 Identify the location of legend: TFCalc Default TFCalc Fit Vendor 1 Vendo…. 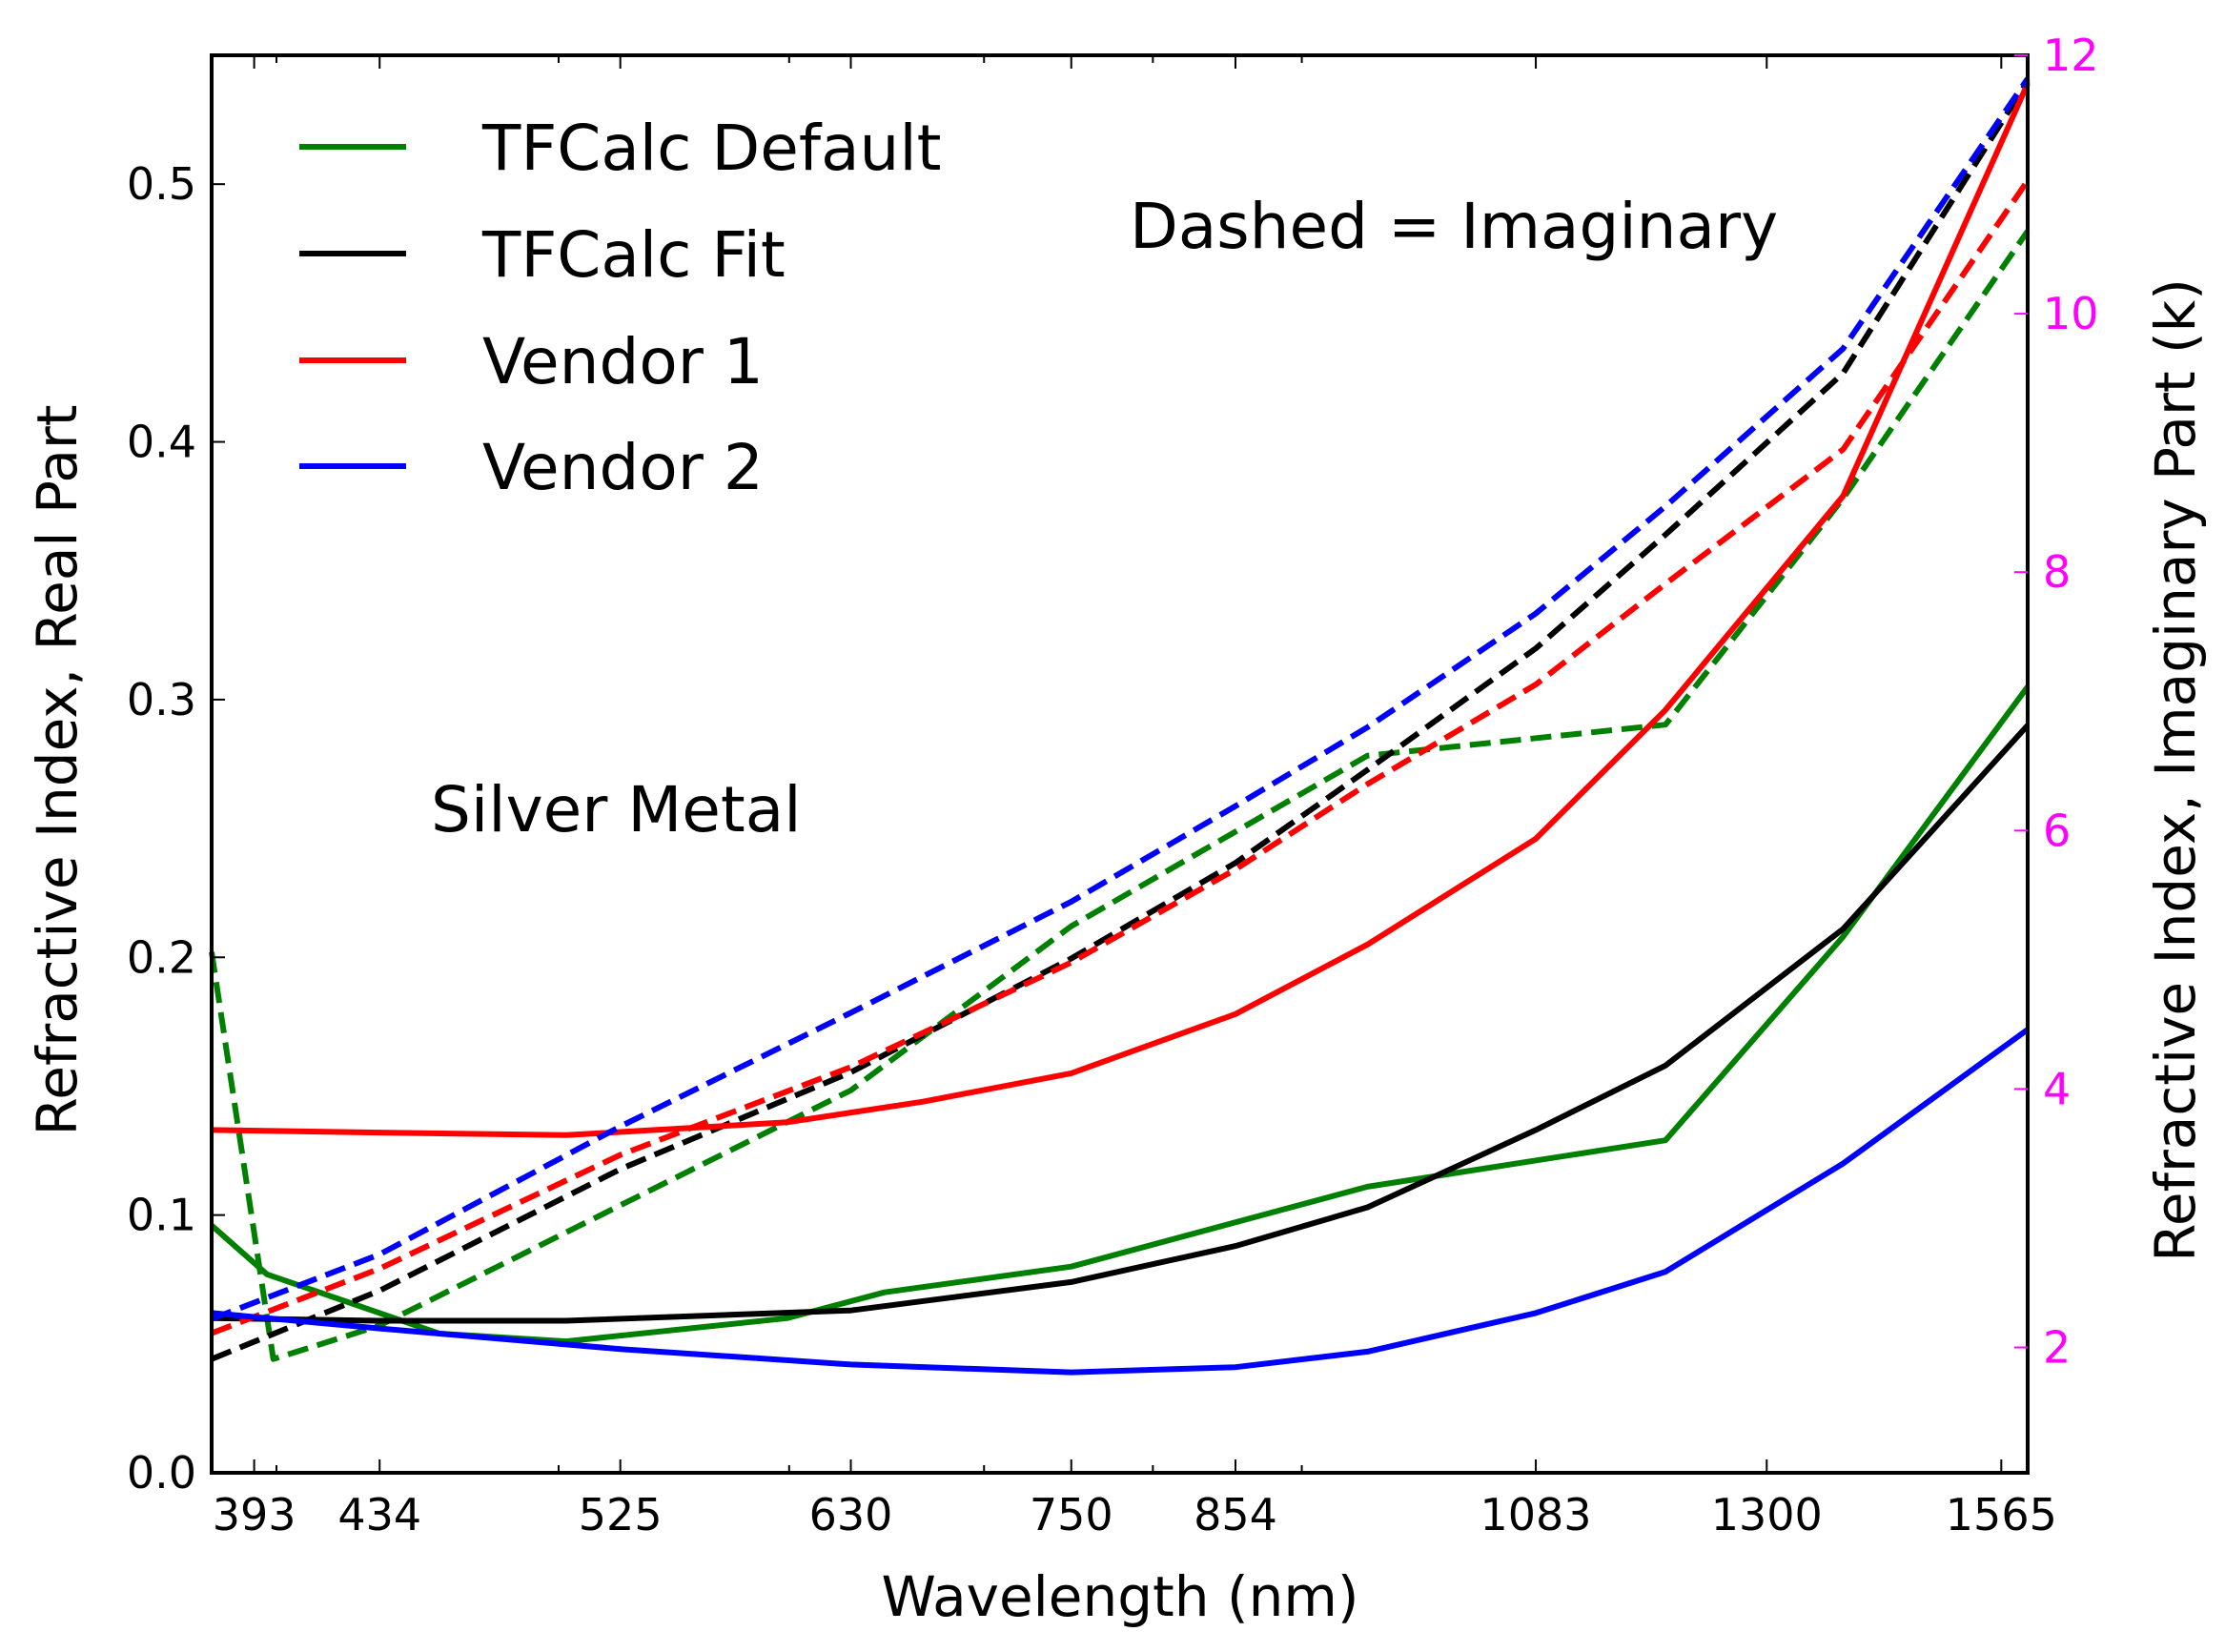
(620, 308).